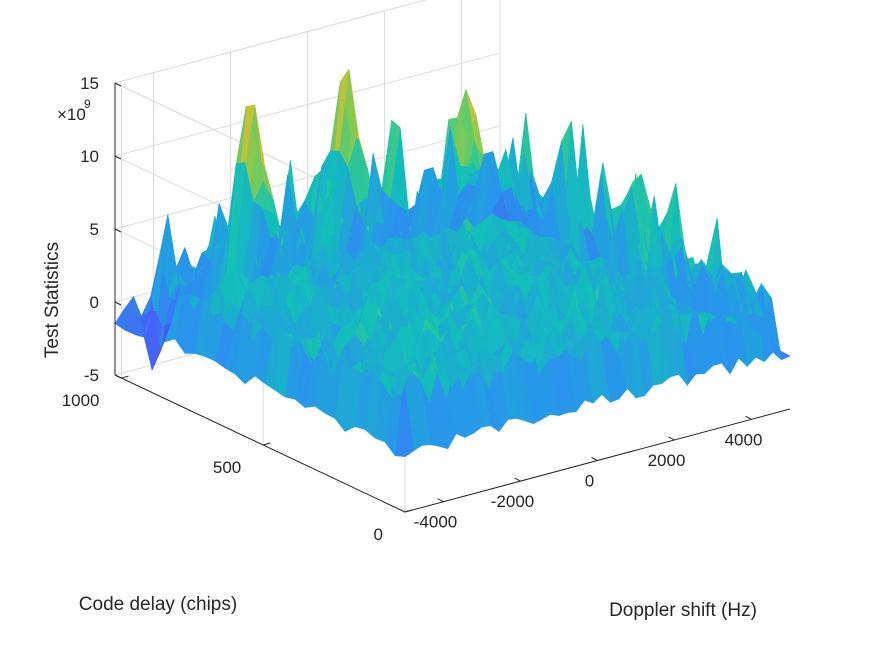 Image resolution: width=875 pixels, height=661 pixels. Describe the element at coordinates (512, 501) in the screenshot. I see `x-tick-label: -2000` at that location.